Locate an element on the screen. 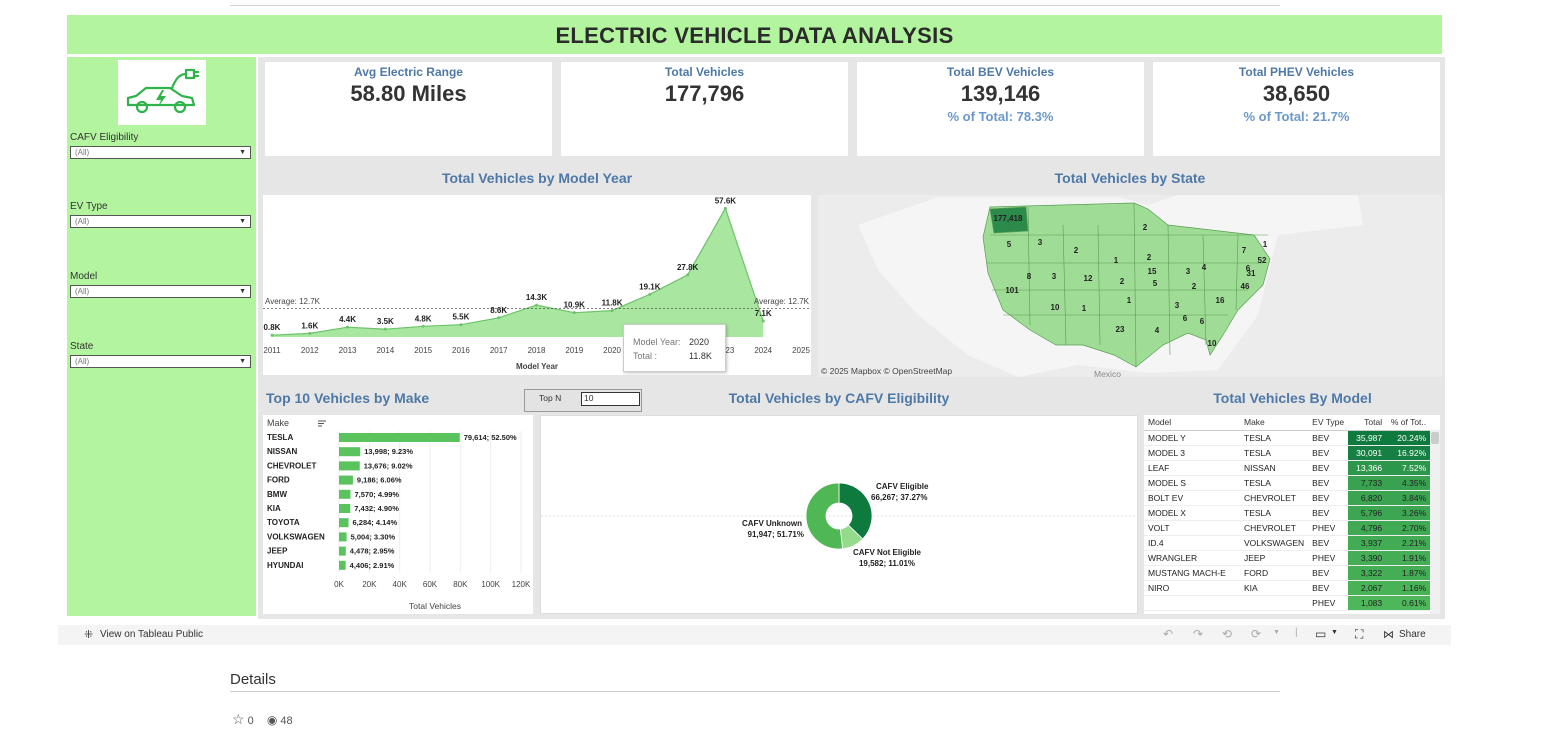  fullscreen-icon: ⛶ is located at coordinates (1359, 634).